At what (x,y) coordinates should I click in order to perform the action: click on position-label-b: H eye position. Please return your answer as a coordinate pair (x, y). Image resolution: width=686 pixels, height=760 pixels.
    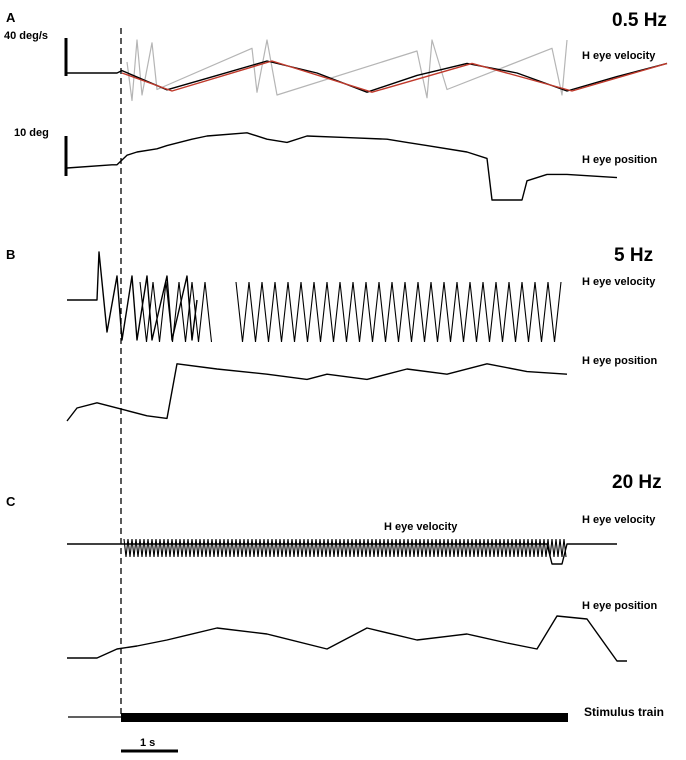
    Looking at the image, I should click on (620, 361).